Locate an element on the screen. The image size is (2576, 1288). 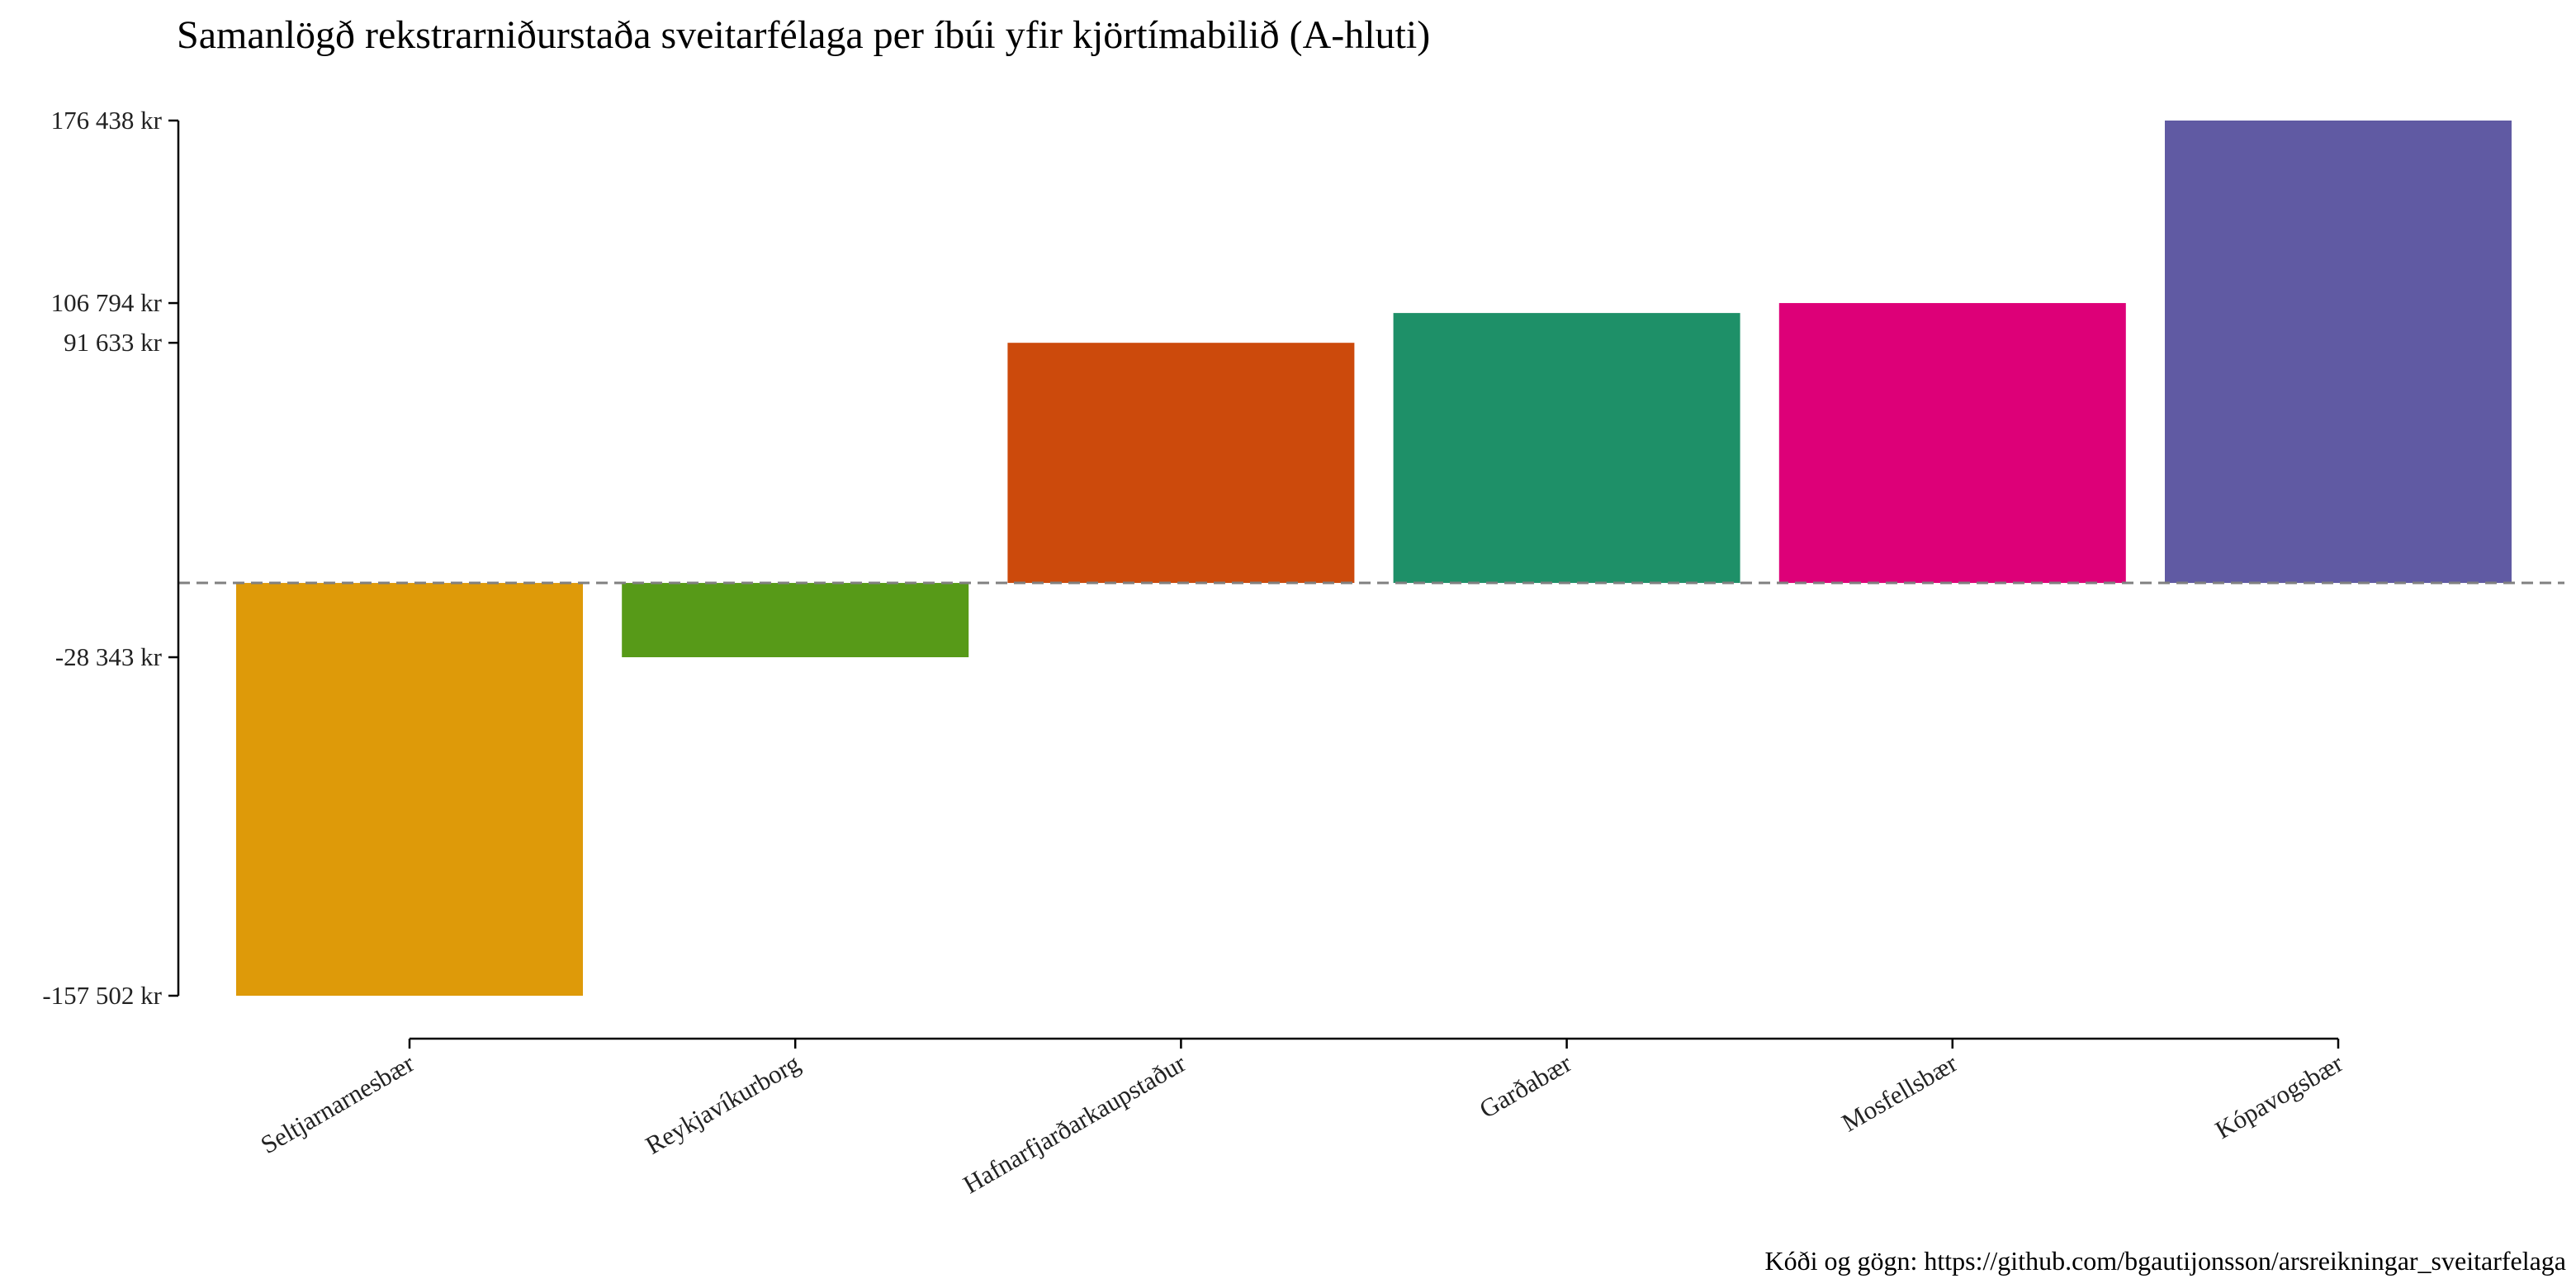
x-tick-label-2: Hafnarfjarðarkaupstaður is located at coordinates (1075, 1123).